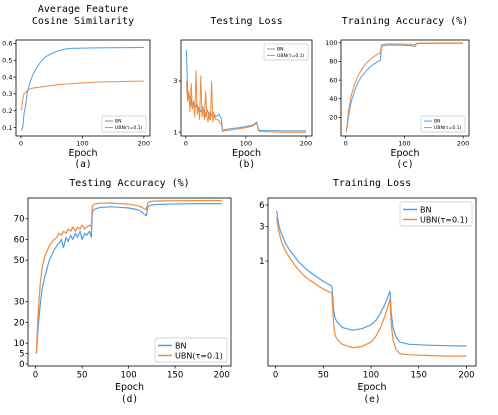  What do you see at coordinates (333, 62) in the screenshot?
I see `y-tick-label: 80` at bounding box center [333, 62].